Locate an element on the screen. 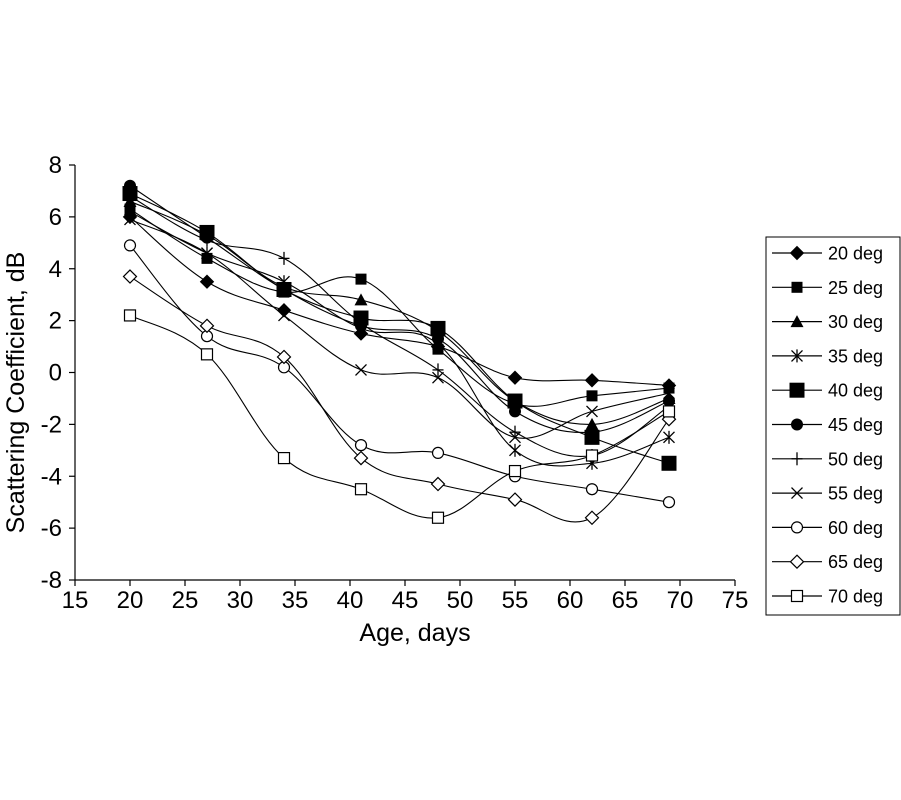 The width and height of the screenshot is (901, 800). legend-label: 65 deg is located at coordinates (855, 562).